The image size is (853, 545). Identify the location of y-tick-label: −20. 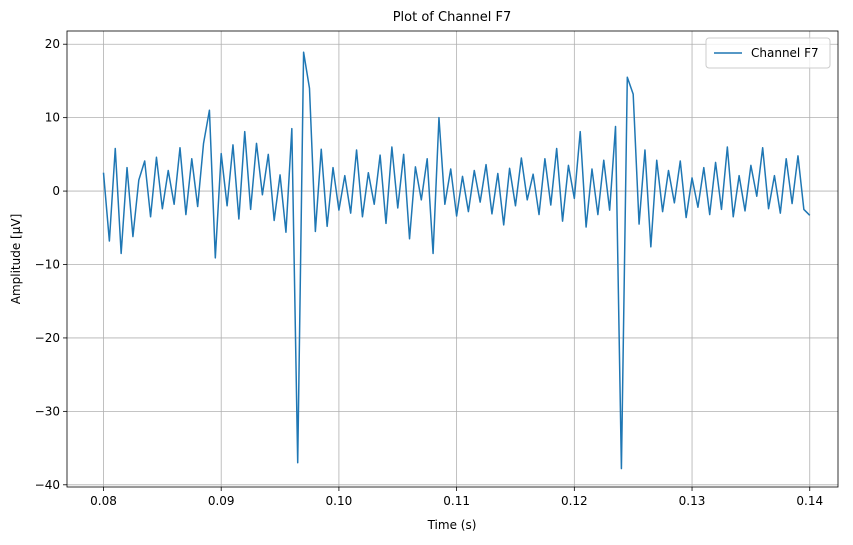
(47, 338).